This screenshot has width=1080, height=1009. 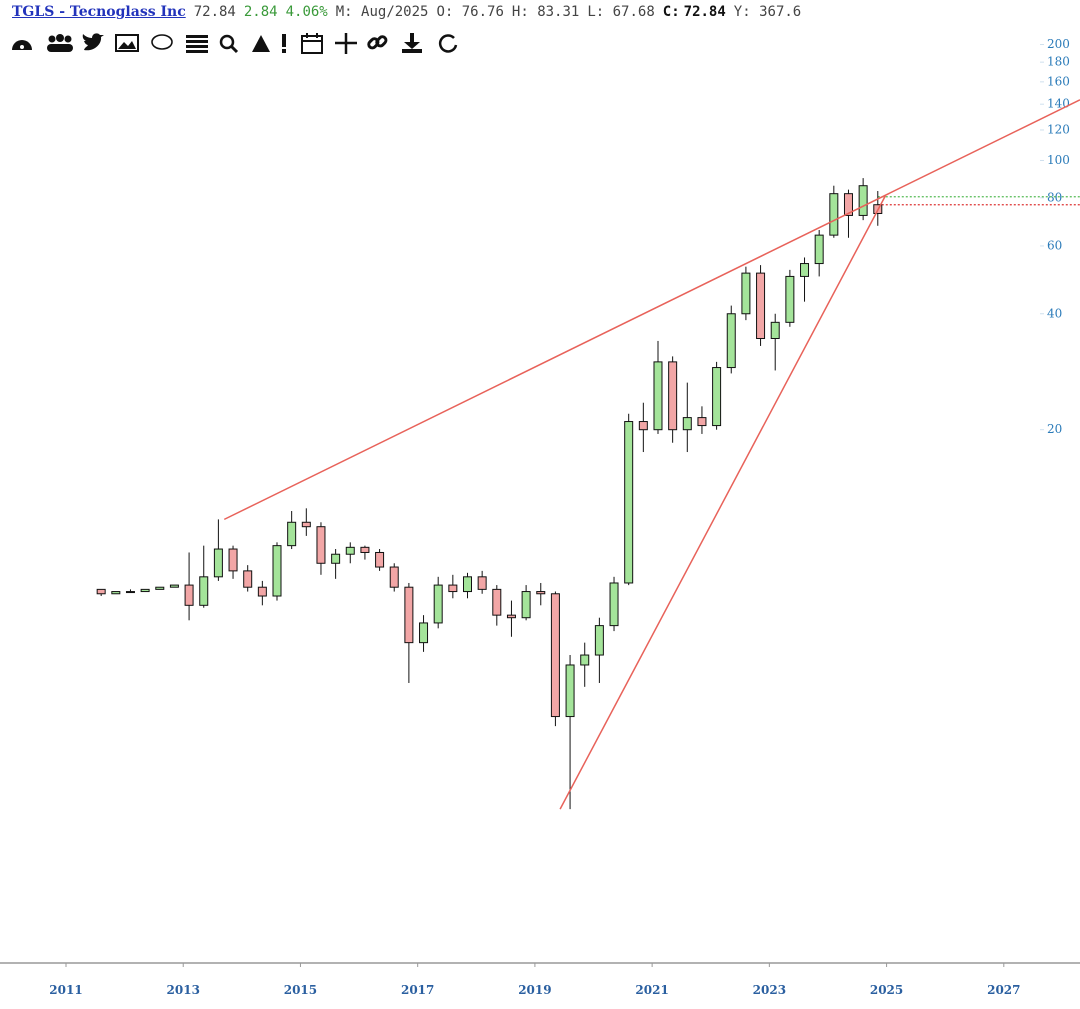 What do you see at coordinates (60, 43) in the screenshot?
I see `users-icon` at bounding box center [60, 43].